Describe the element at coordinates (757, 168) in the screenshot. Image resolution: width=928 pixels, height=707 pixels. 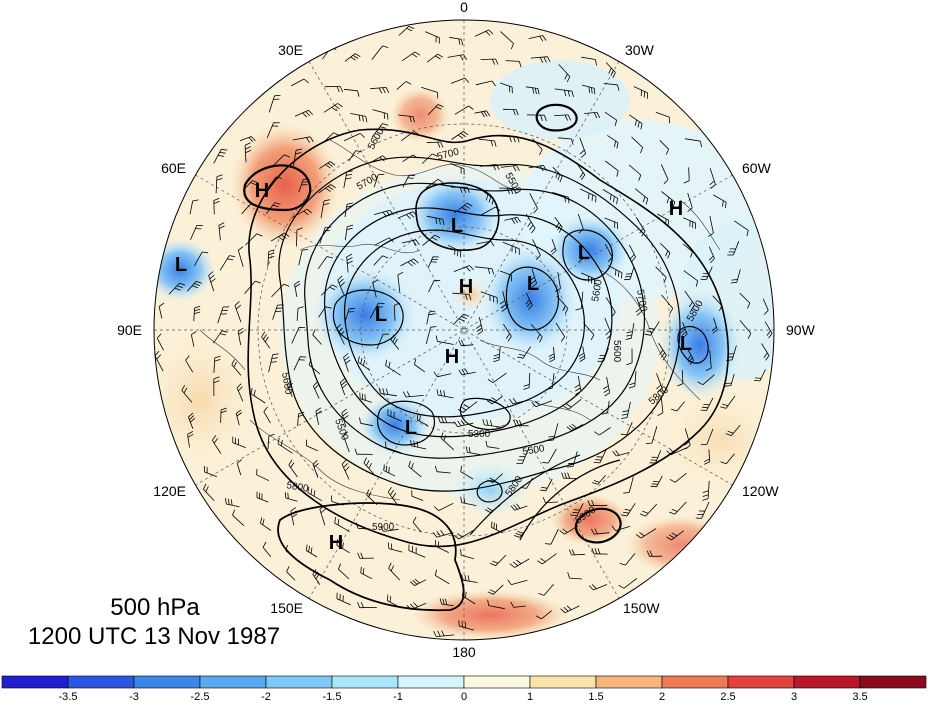
I see `lon-label-60w: 60W` at that location.